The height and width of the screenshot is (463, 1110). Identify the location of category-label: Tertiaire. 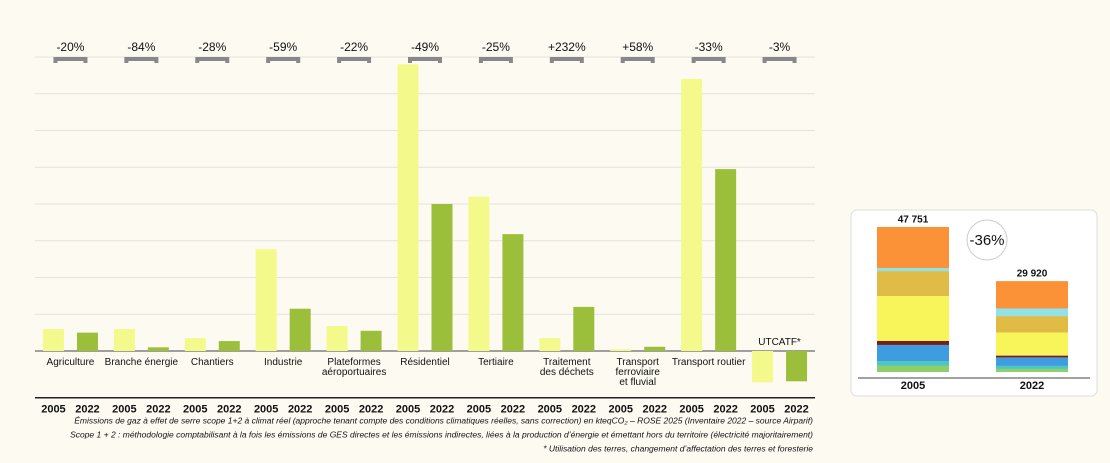
(496, 362).